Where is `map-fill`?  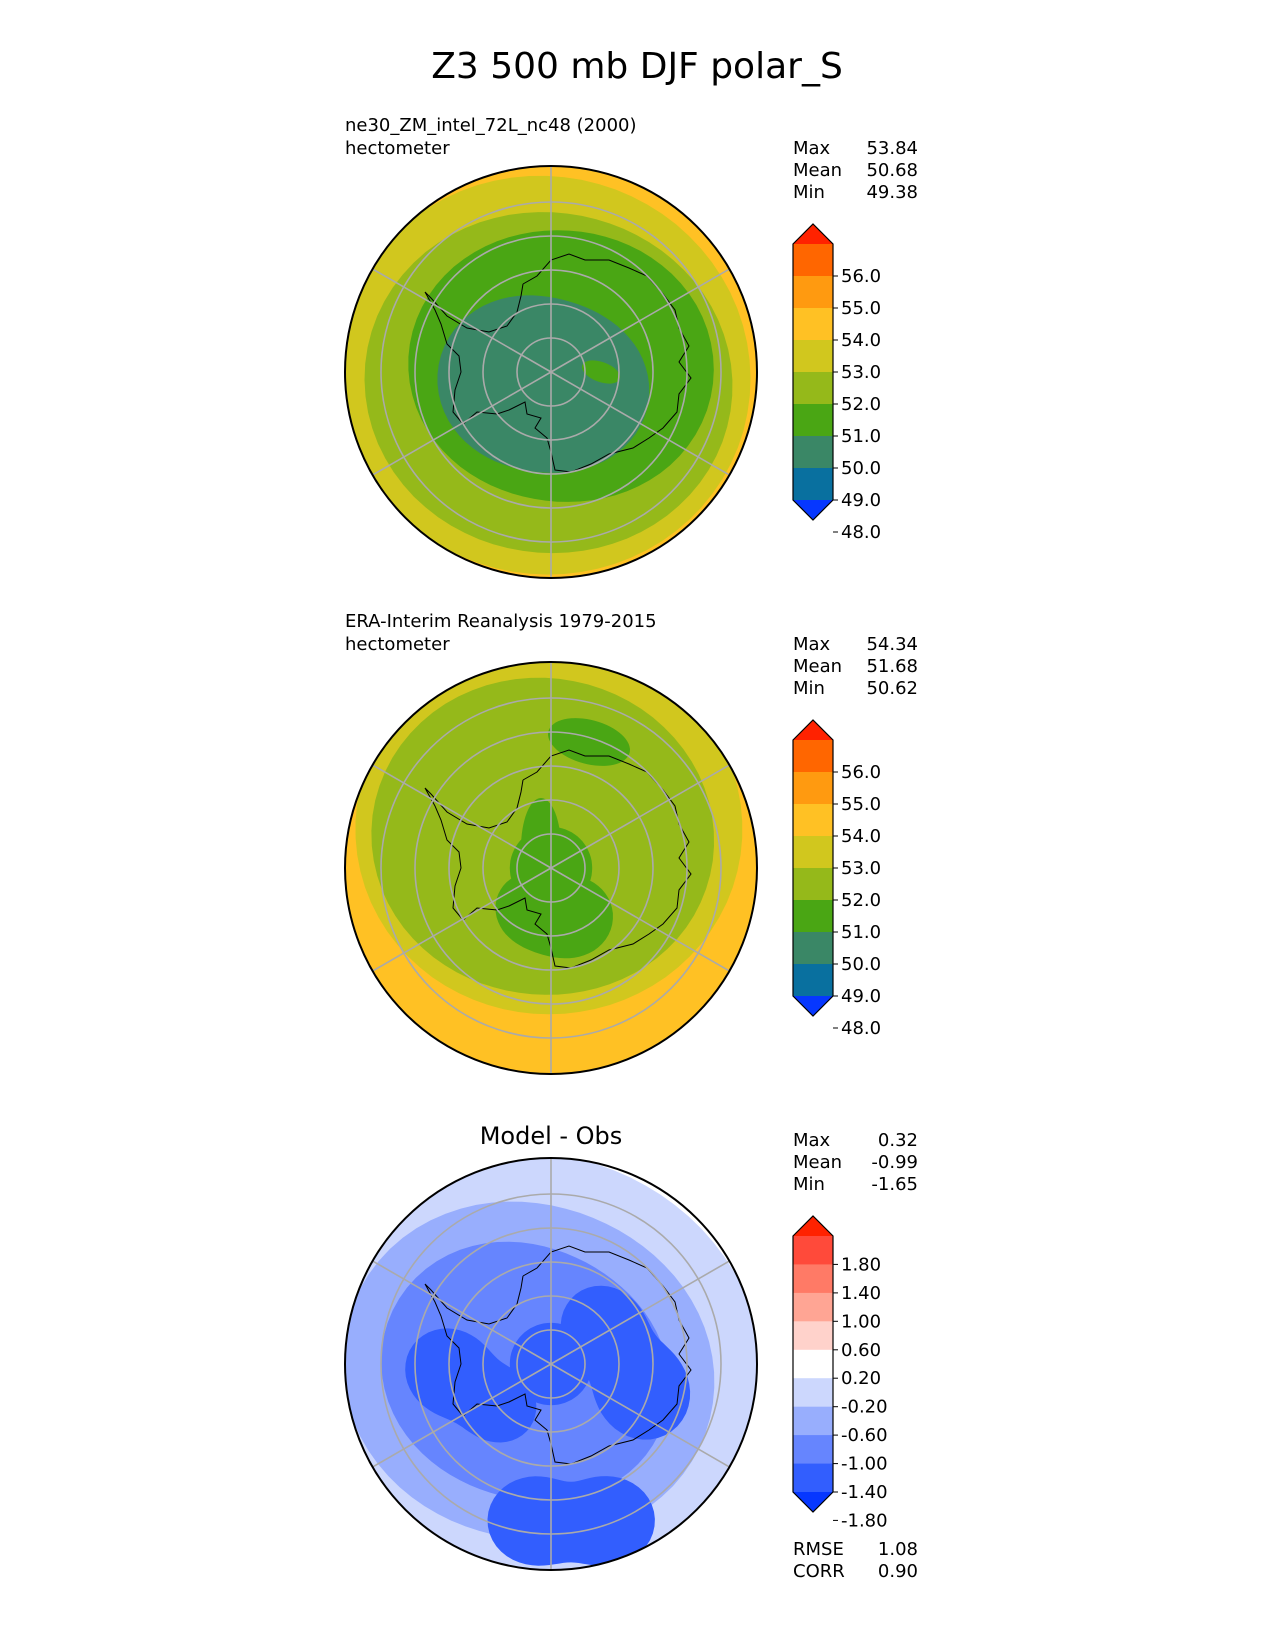 map-fill is located at coordinates (551, 1364).